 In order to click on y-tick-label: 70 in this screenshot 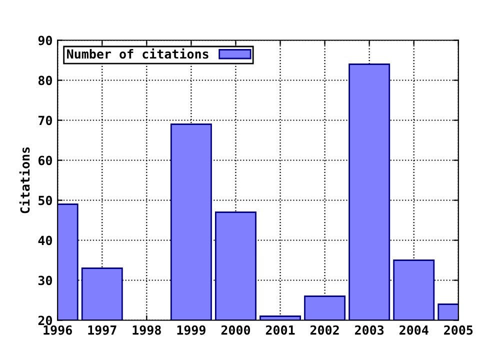, I will do `click(45, 121)`.